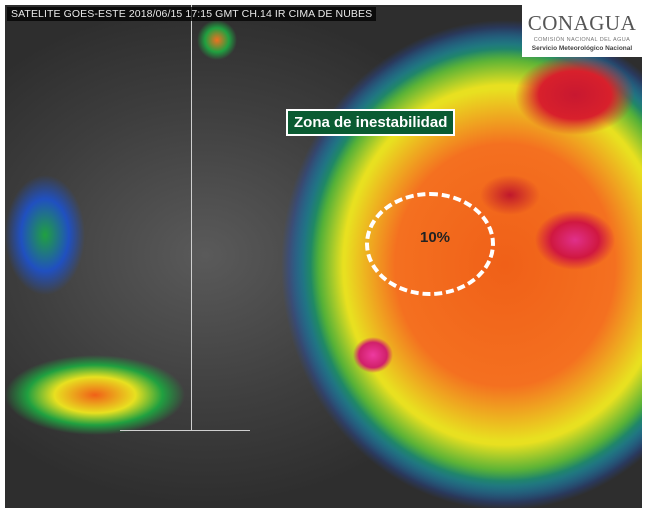 The height and width of the screenshot is (515, 650). What do you see at coordinates (582, 40) in the screenshot?
I see `logo-subtitle: COMISIÓN NACIONAL DEL AGUA` at bounding box center [582, 40].